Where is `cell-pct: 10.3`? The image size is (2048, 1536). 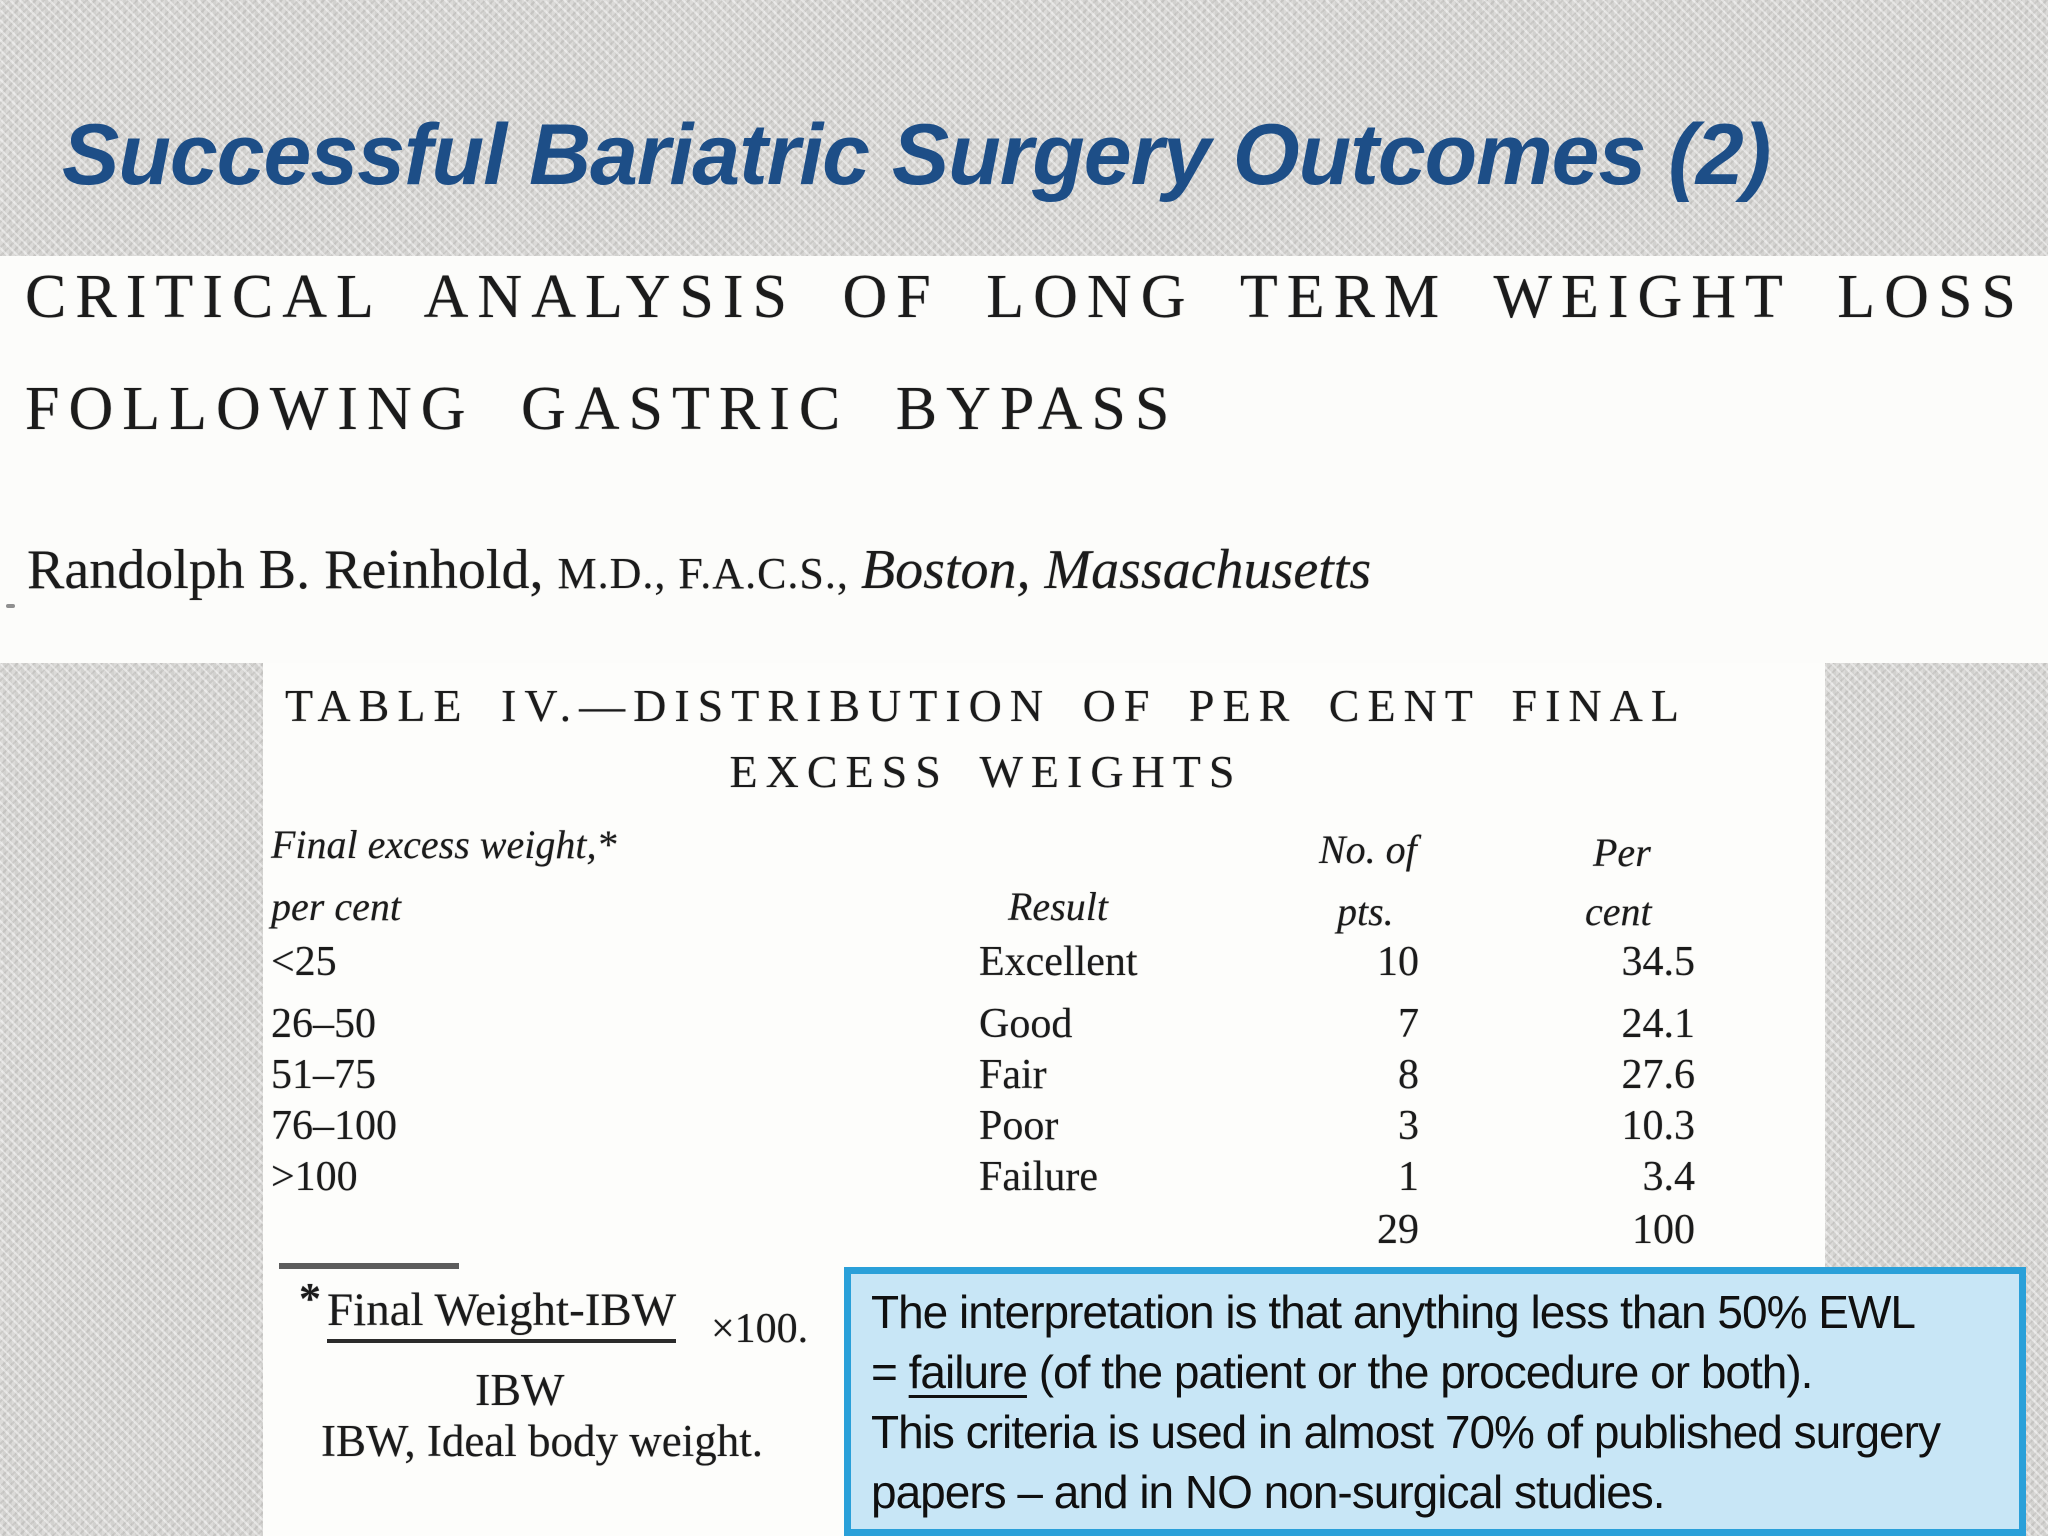 cell-pct: 10.3 is located at coordinates (1658, 1126).